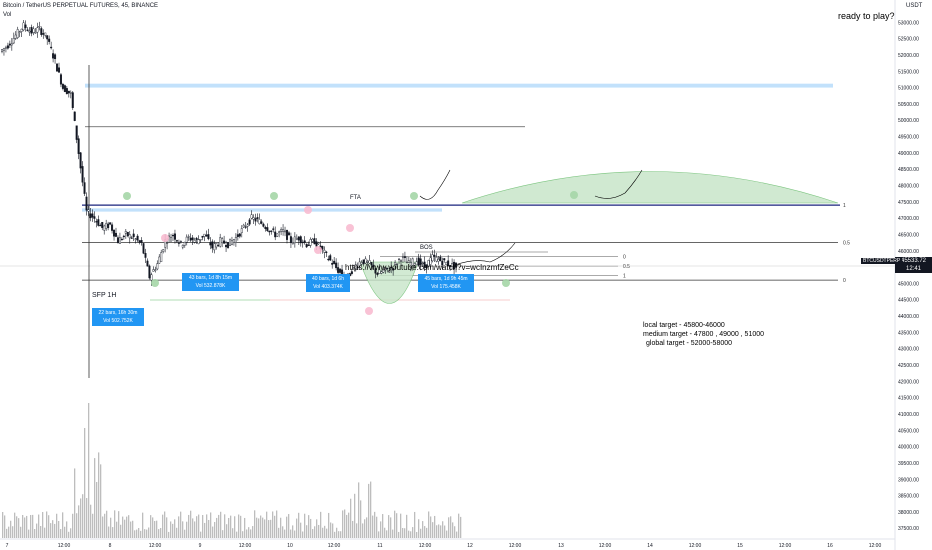  Describe the element at coordinates (7, 15) in the screenshot. I see `volume-label: Vol` at that location.